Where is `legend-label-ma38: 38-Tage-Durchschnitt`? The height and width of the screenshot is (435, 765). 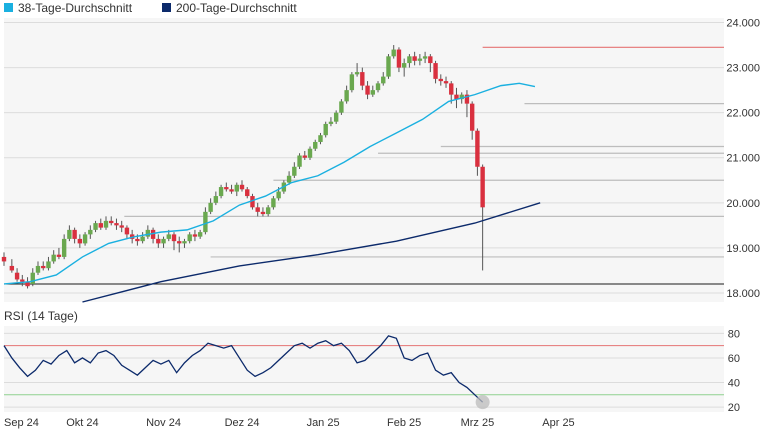
legend-label-ma38: 38-Tage-Durchschnitt is located at coordinates (75, 8).